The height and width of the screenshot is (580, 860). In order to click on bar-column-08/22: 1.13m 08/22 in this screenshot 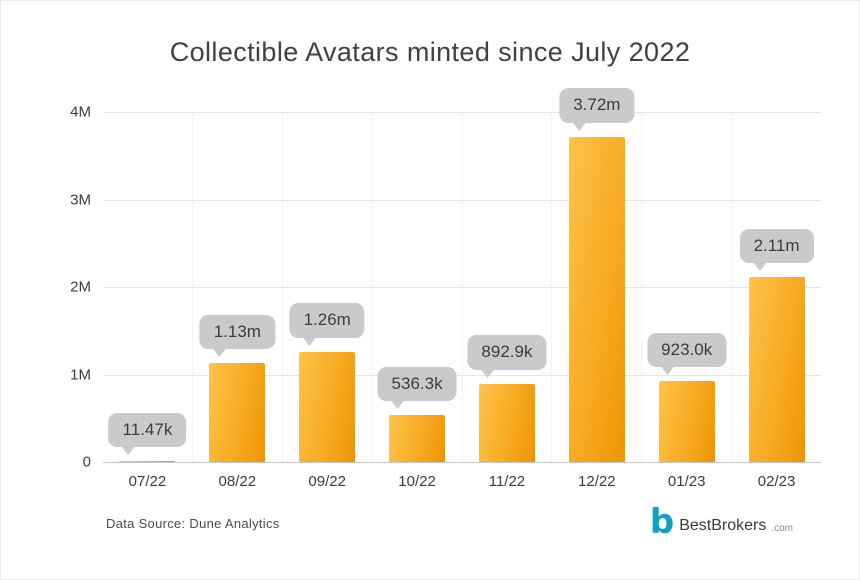, I will do `click(236, 301)`.